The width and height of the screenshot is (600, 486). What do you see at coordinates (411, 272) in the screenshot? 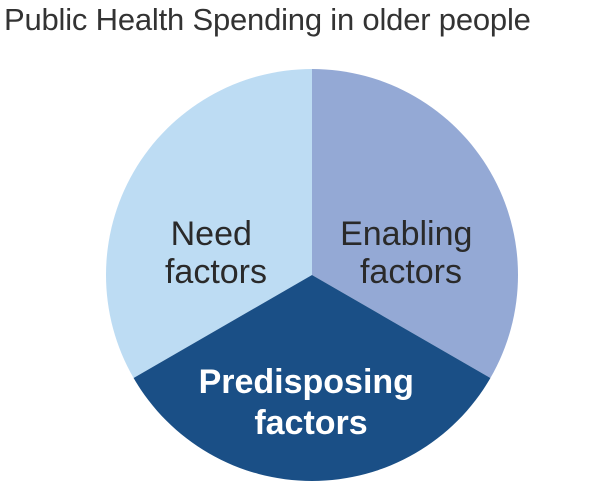
I see `label-enabling-line2: factors` at bounding box center [411, 272].